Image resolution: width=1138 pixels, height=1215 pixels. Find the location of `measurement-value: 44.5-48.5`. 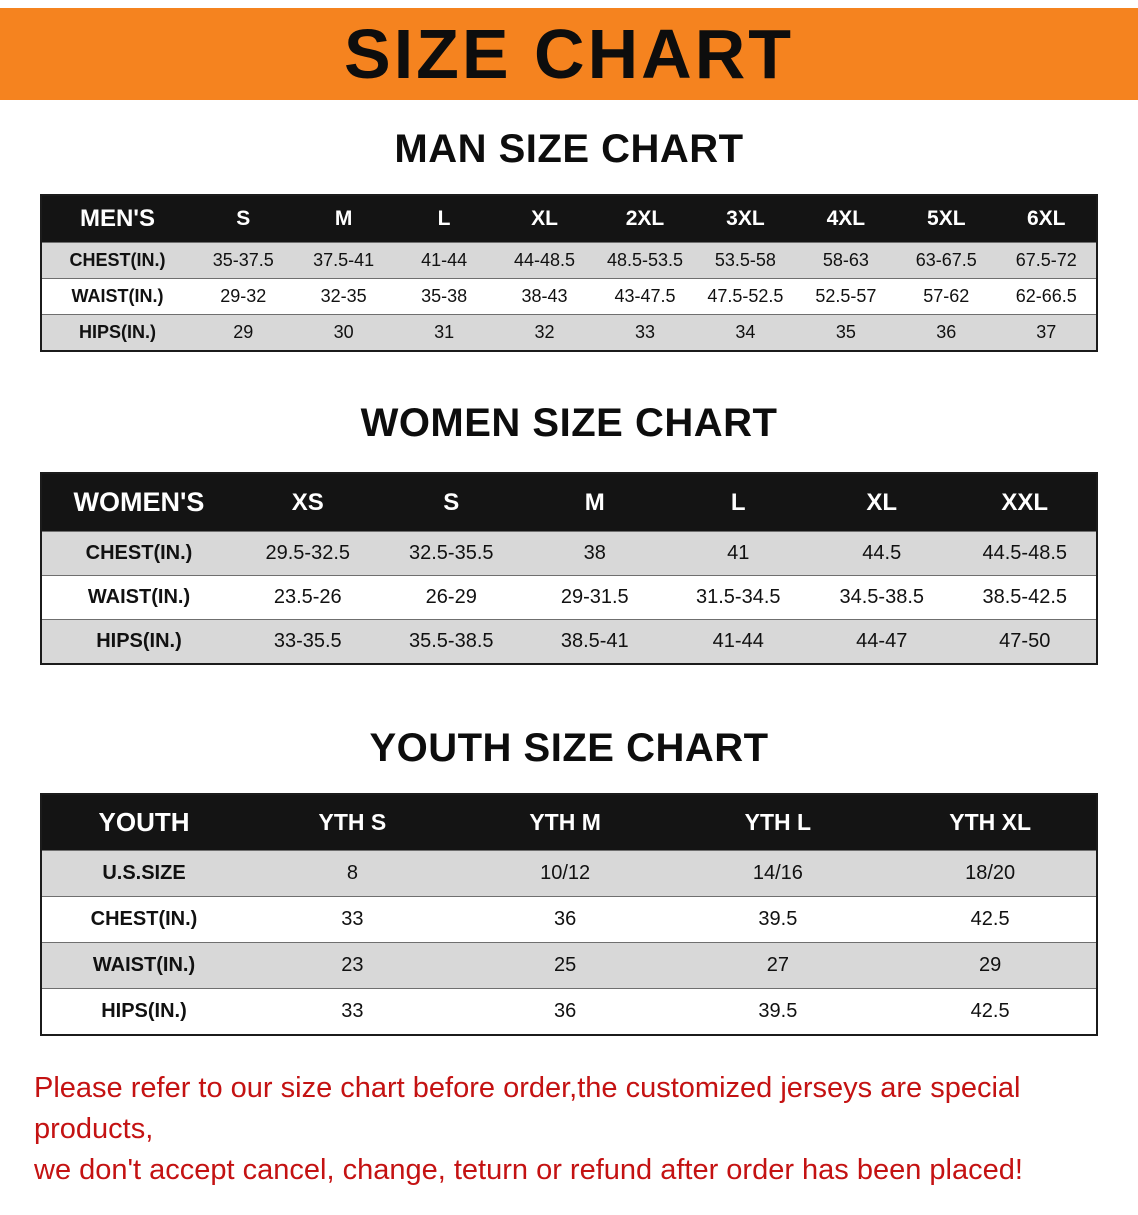

measurement-value: 44.5-48.5 is located at coordinates (1025, 553).